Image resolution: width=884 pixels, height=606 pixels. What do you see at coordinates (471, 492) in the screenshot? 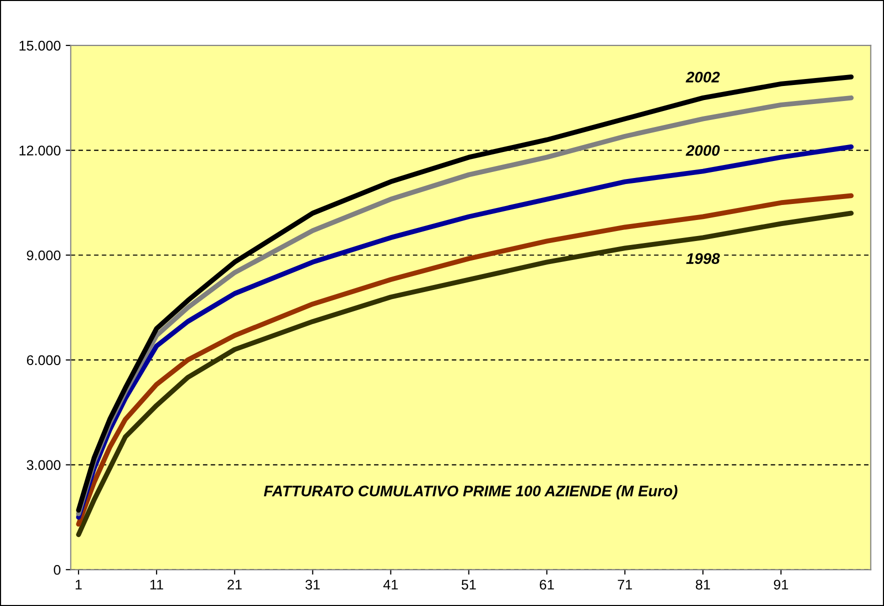
I see `text: FATTURATO CUMULATIVO PRIME 100 AZIENDE (M Euro)` at bounding box center [471, 492].